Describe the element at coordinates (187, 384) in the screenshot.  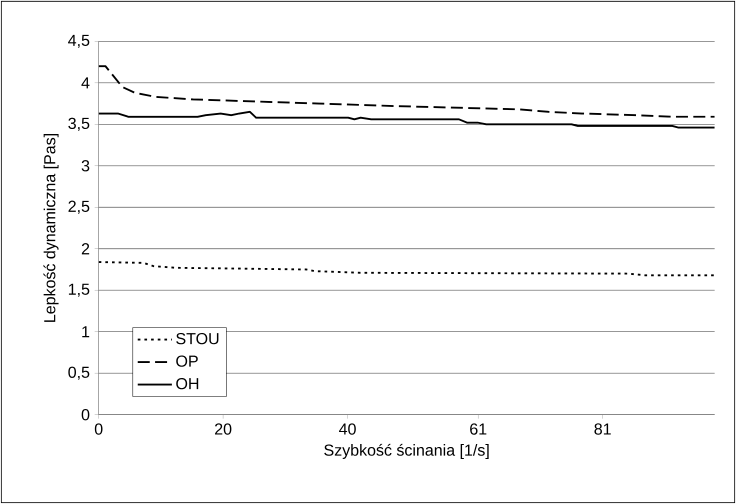
I see `legend-label: OH` at that location.